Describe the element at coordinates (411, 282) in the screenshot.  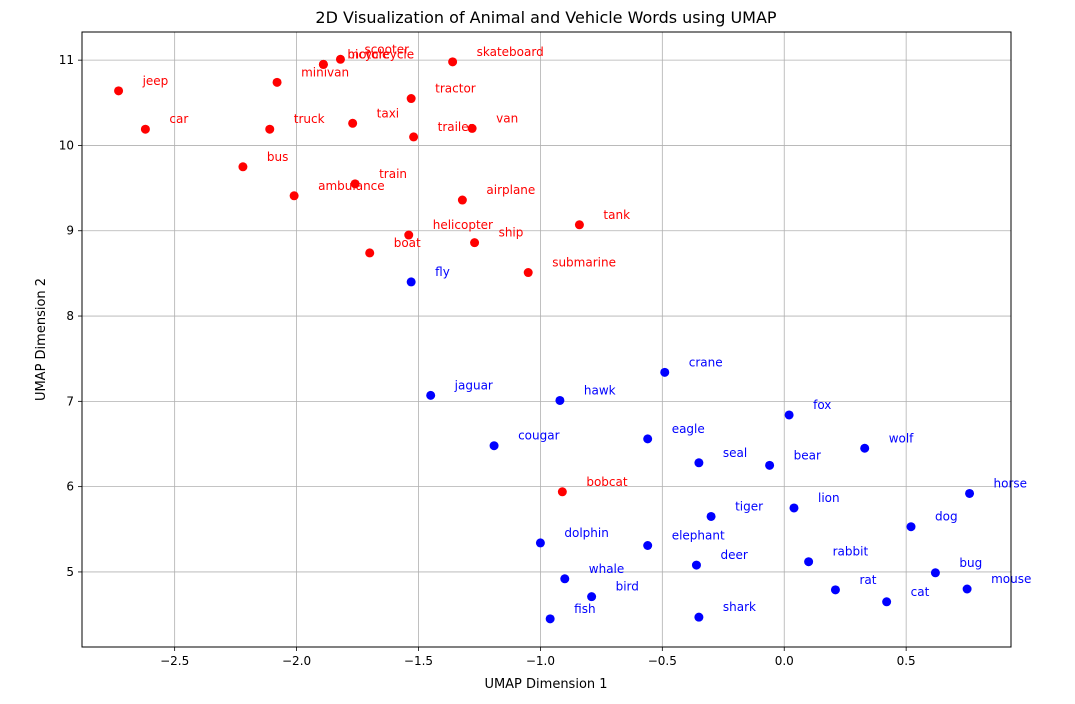
I see `data-point-fly` at that location.